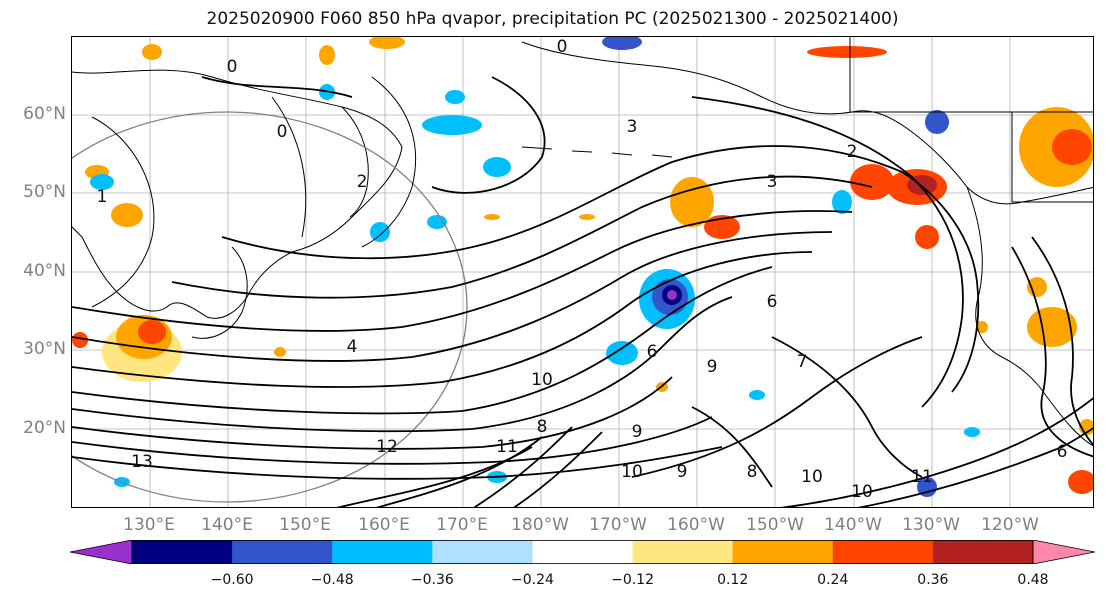 This screenshot has height=601, width=1105. What do you see at coordinates (532, 580) in the screenshot?
I see `colorbar-tick-label: −0.24` at bounding box center [532, 580].